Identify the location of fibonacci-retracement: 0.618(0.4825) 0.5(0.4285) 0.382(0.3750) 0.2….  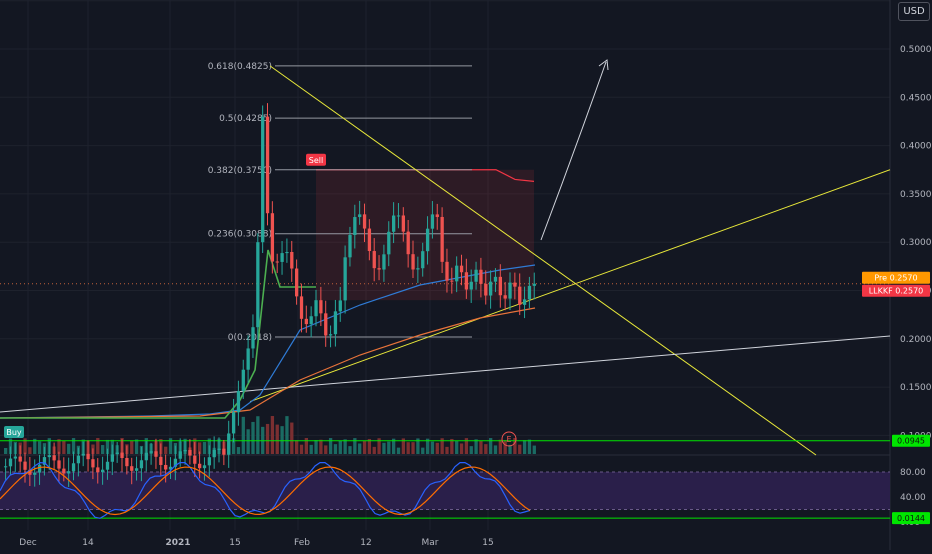
(340, 202).